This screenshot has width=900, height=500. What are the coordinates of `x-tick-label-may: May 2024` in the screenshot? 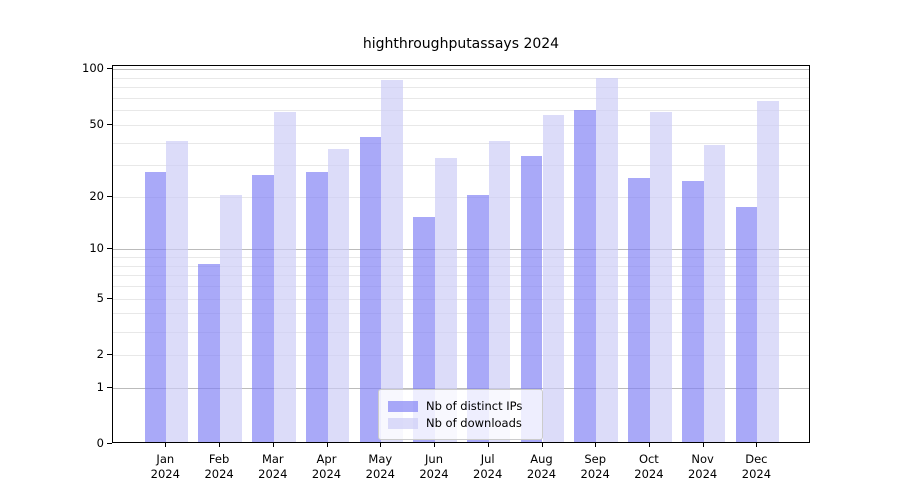 It's located at (380, 466).